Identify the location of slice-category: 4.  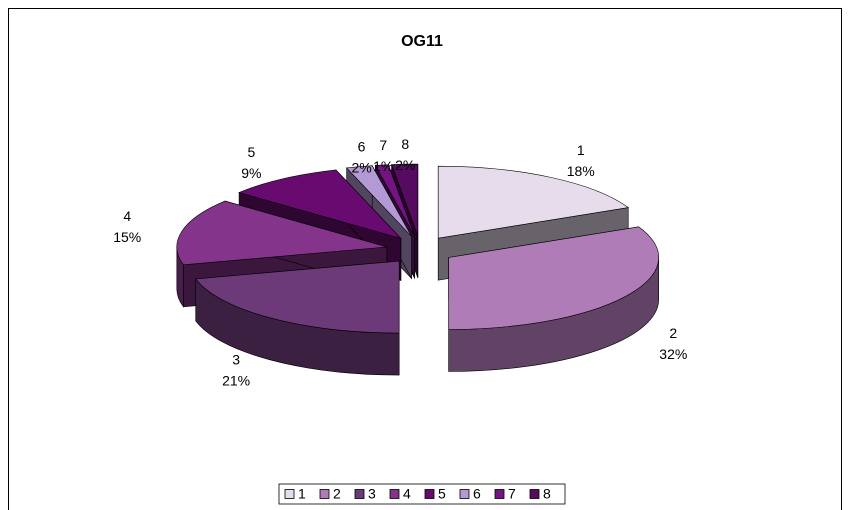
(127, 216).